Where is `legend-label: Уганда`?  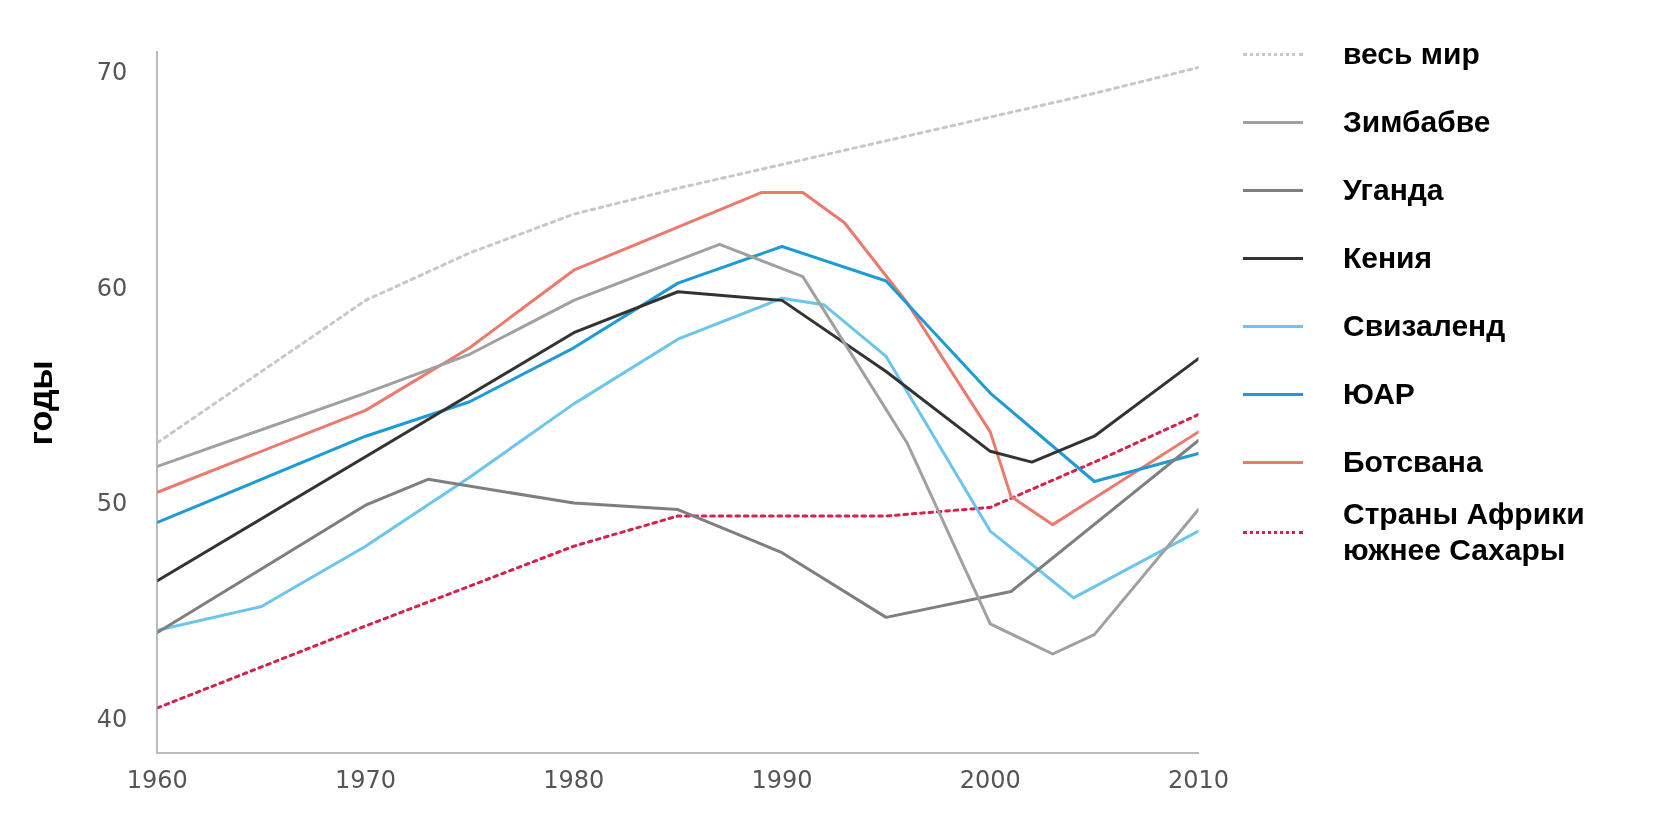 legend-label: Уганда is located at coordinates (1393, 190).